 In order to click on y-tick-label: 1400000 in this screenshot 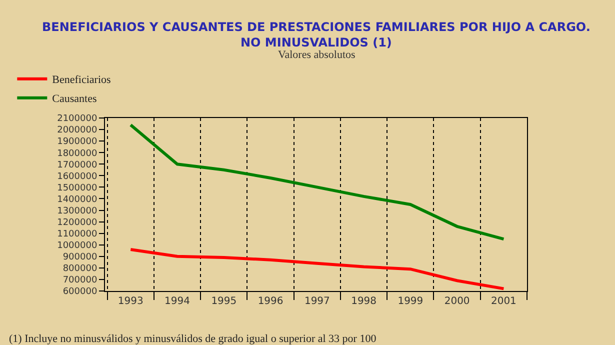, I will do `click(77, 199)`.